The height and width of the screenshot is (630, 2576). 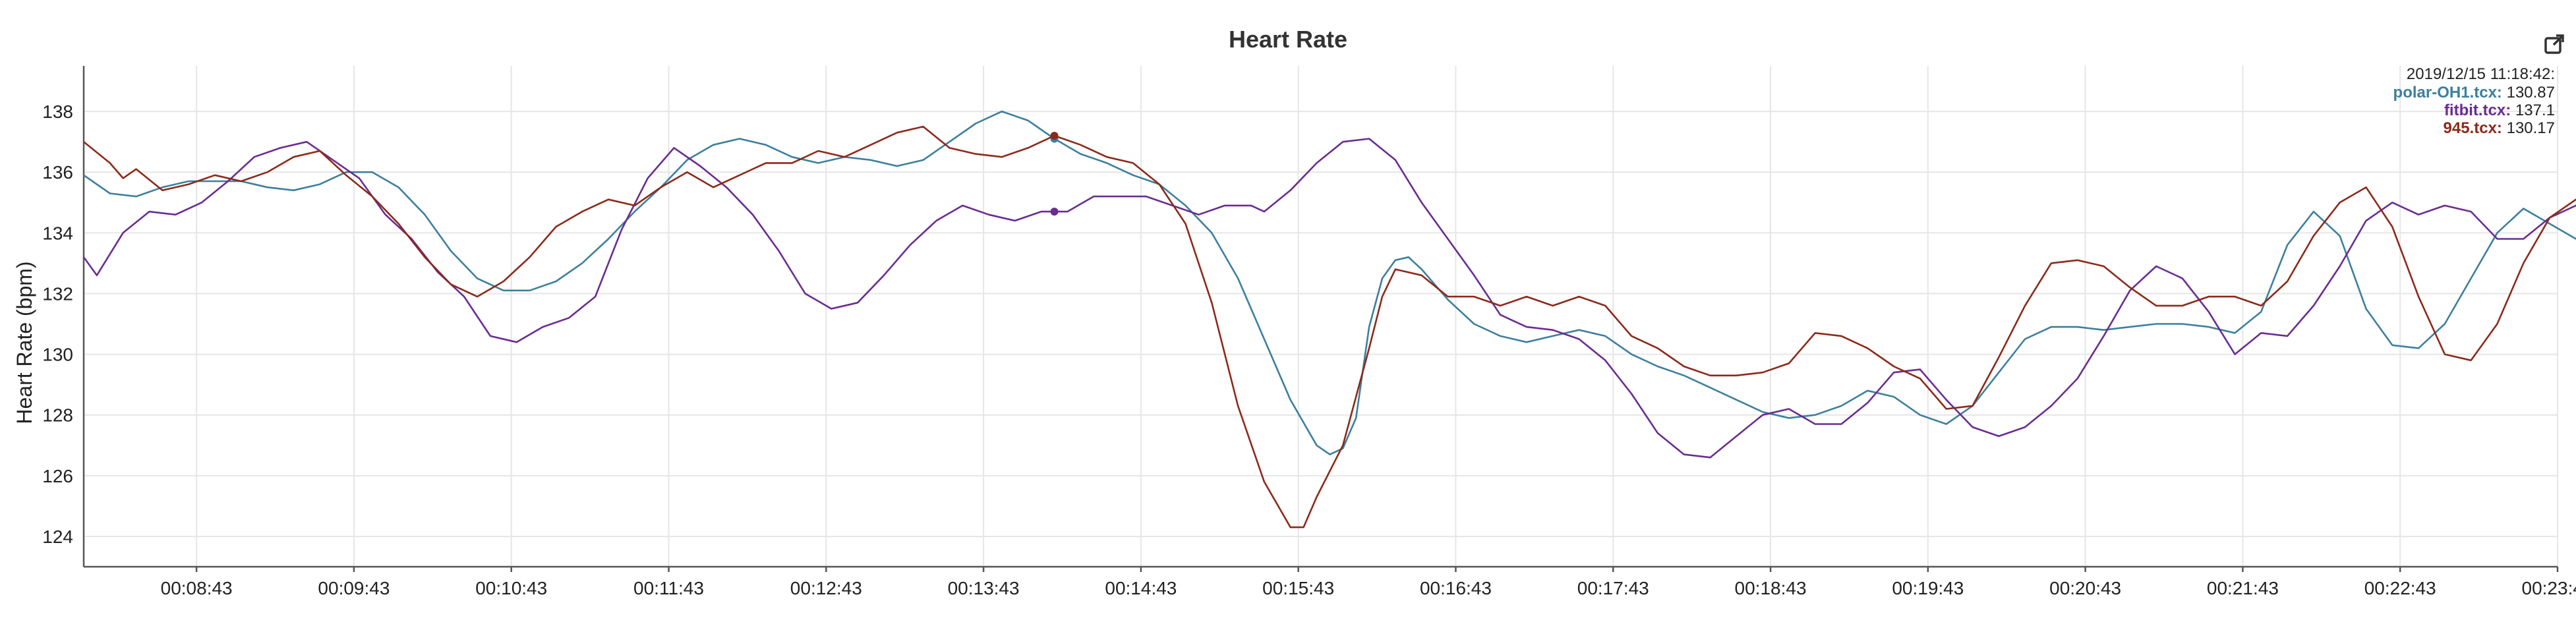 What do you see at coordinates (354, 588) in the screenshot?
I see `x-tick-label: 00:09:43` at bounding box center [354, 588].